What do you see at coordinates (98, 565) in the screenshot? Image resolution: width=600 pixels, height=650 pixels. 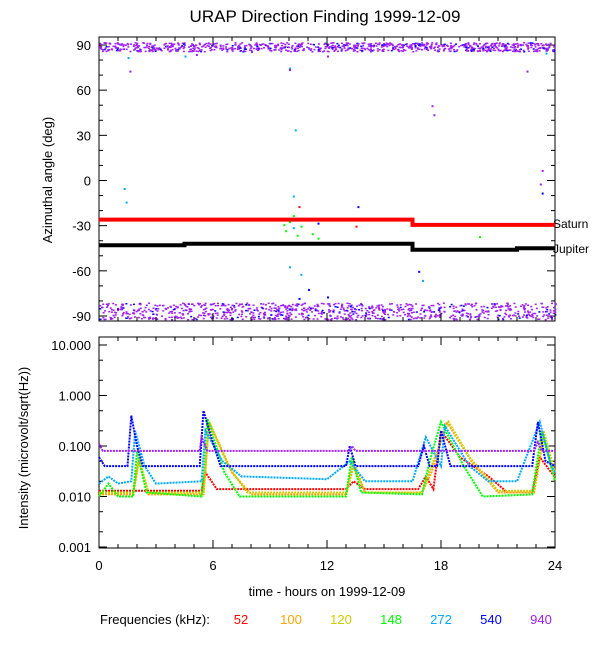 I see `x-tick-label: 0` at bounding box center [98, 565].